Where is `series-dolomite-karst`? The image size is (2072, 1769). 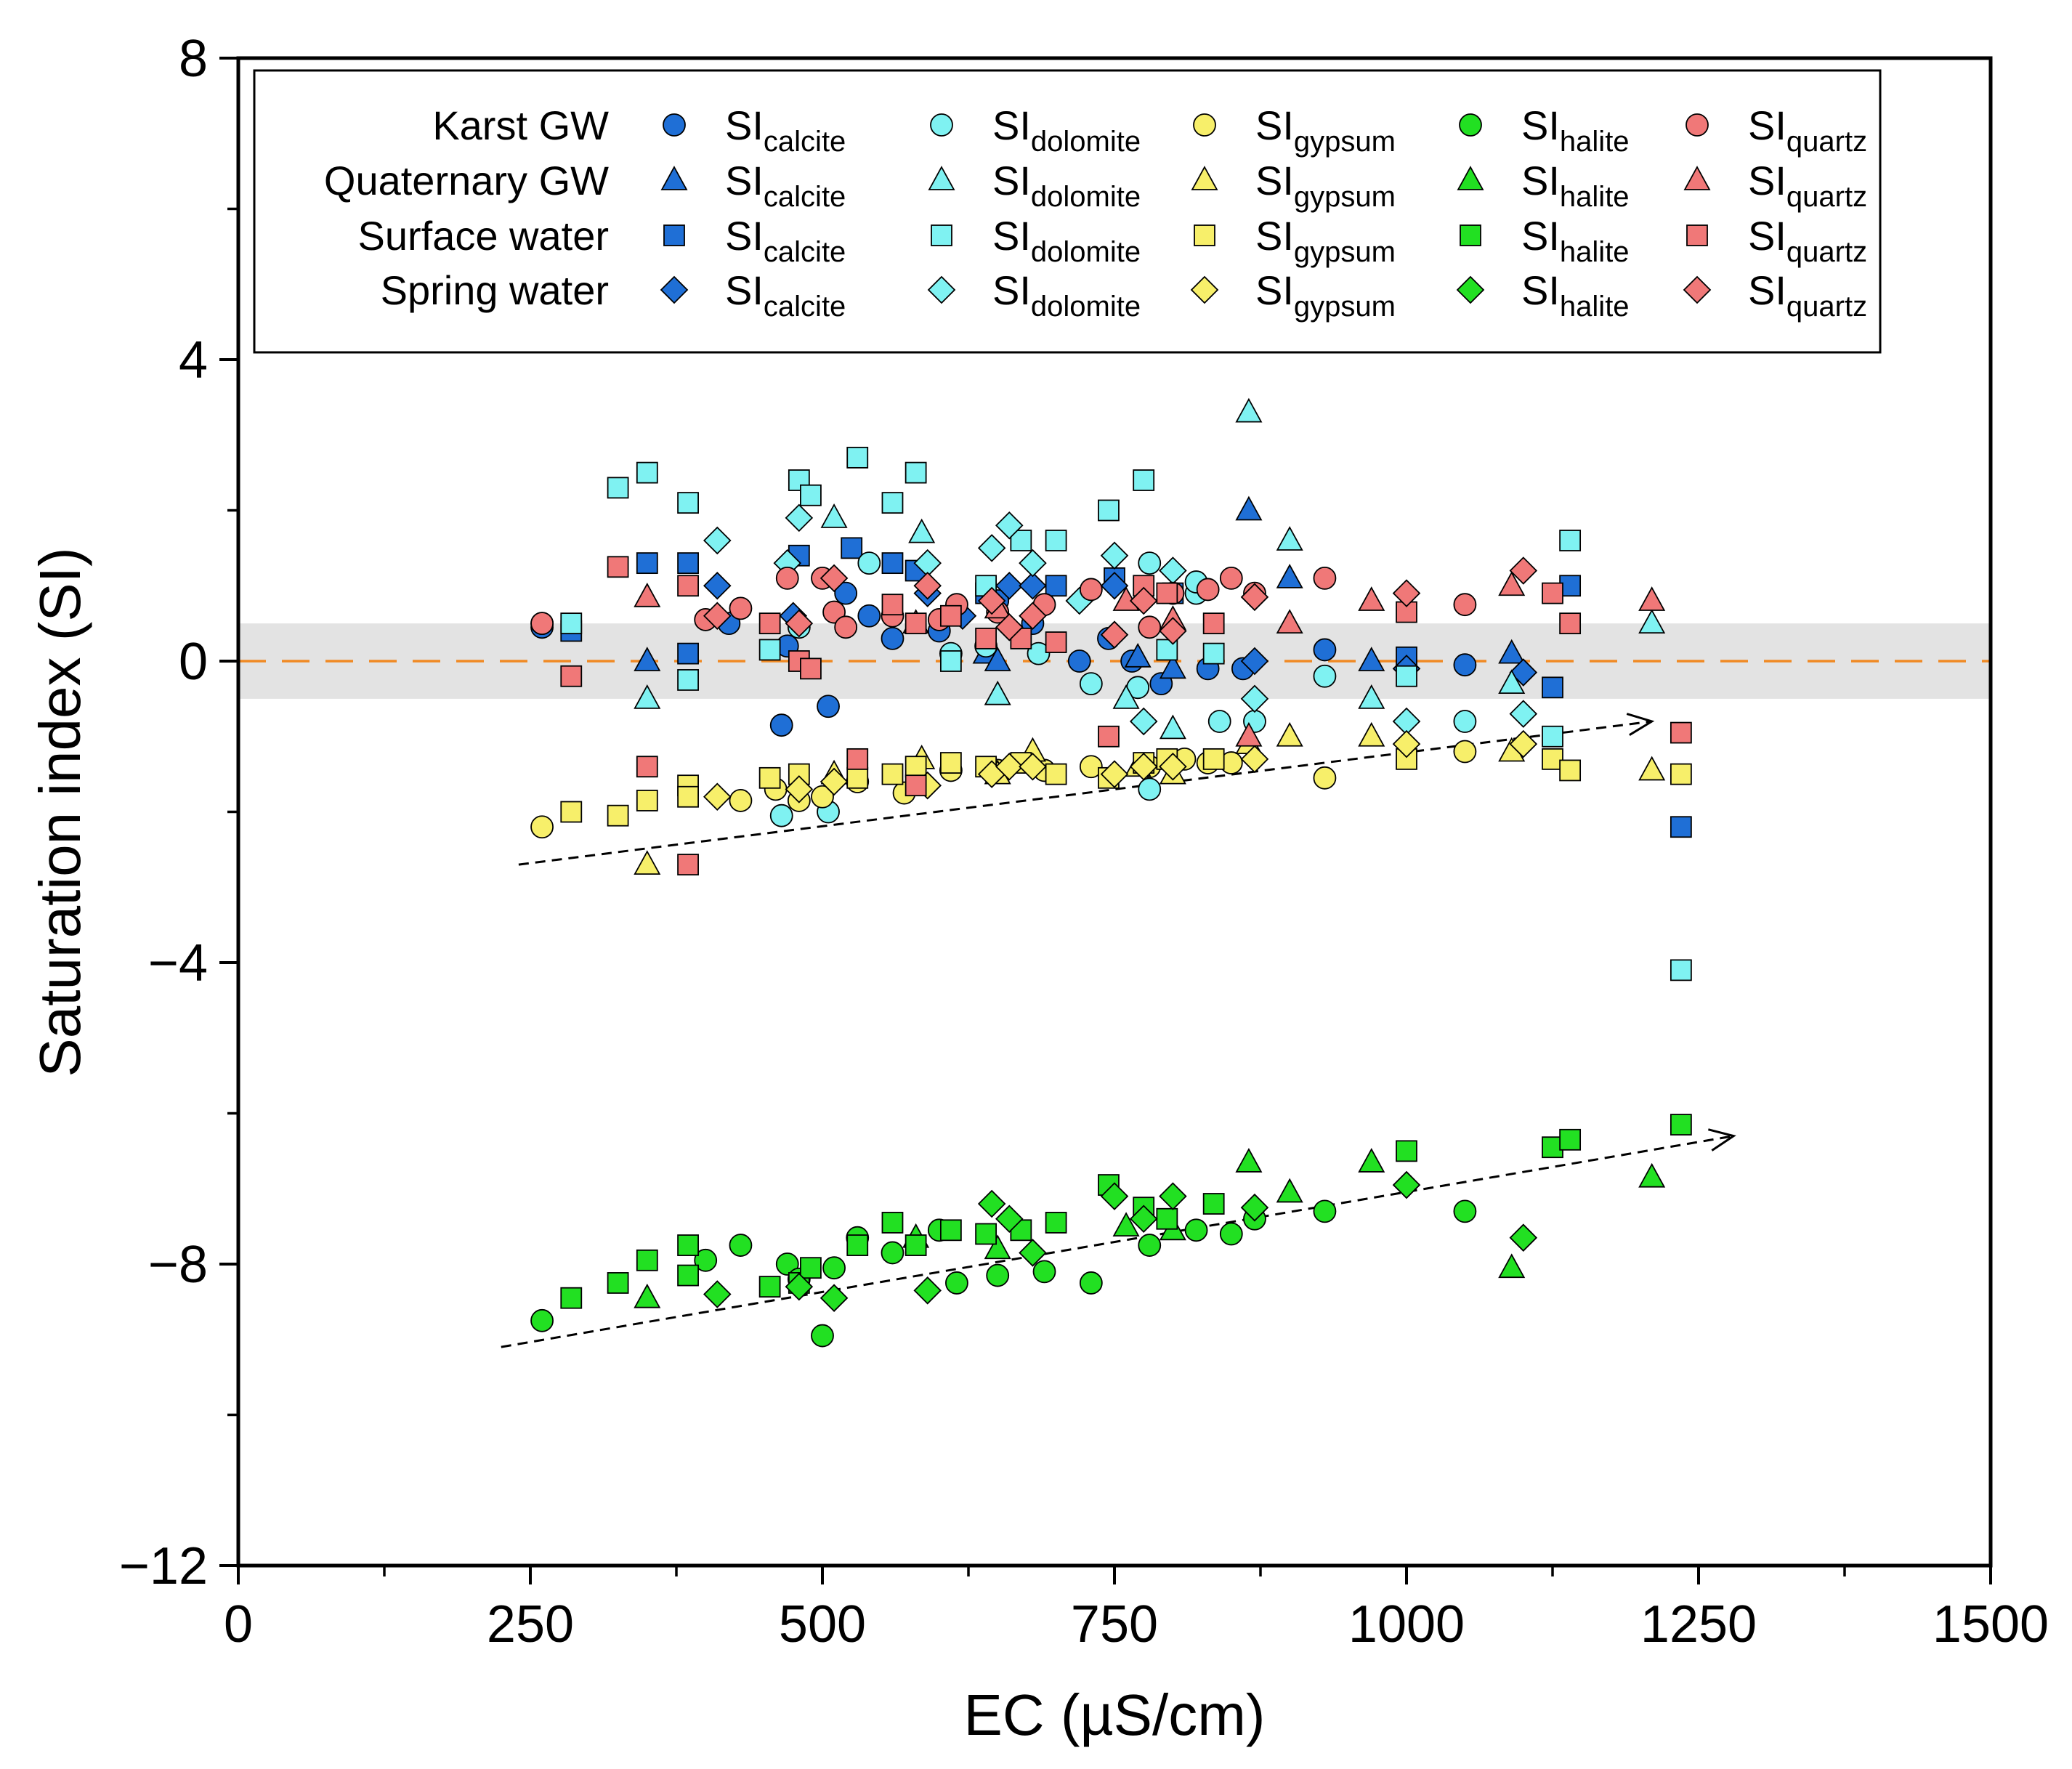 series-dolomite-karst is located at coordinates (1003, 689).